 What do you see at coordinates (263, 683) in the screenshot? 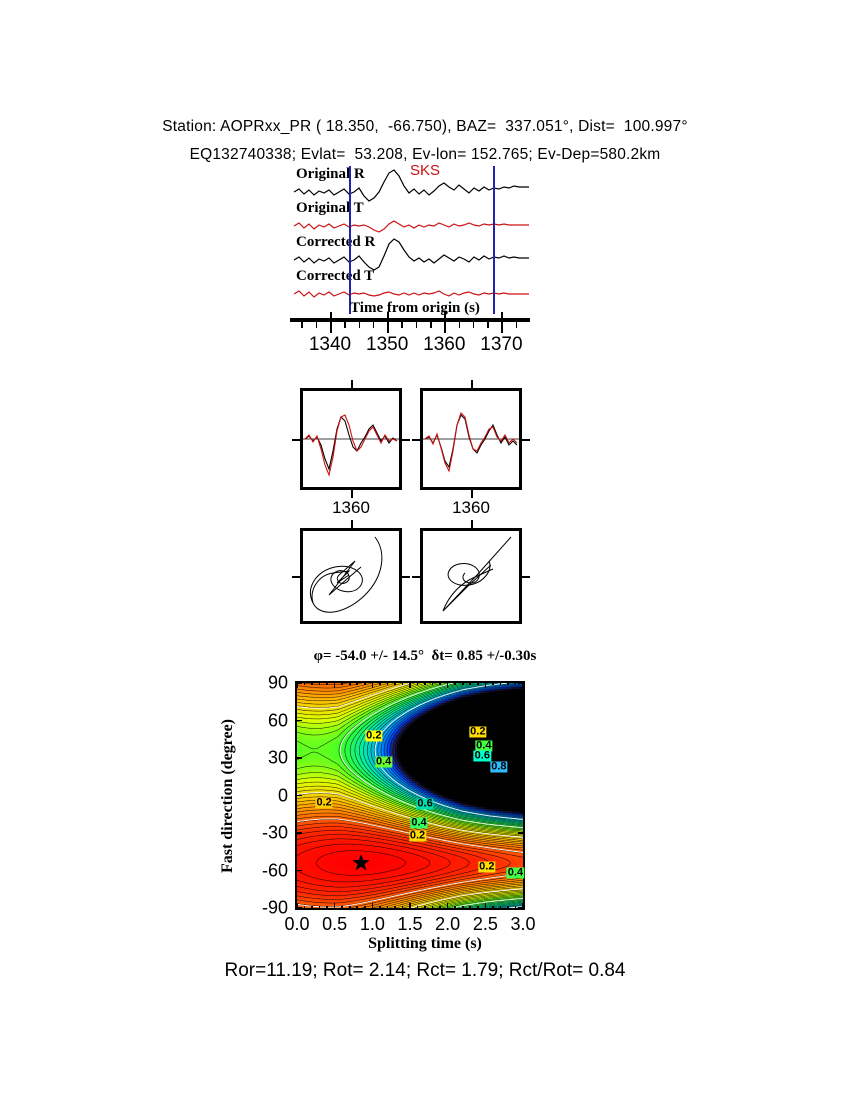
I see `contour-y-tick-label: 90` at bounding box center [263, 683].